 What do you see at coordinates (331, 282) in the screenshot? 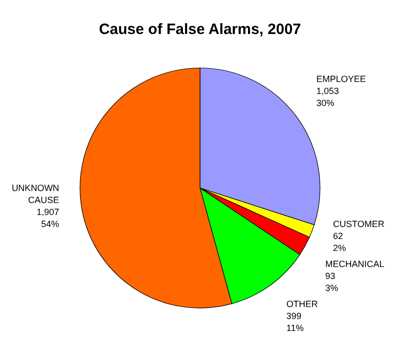
I see `data-label: 93 3%` at bounding box center [331, 282].